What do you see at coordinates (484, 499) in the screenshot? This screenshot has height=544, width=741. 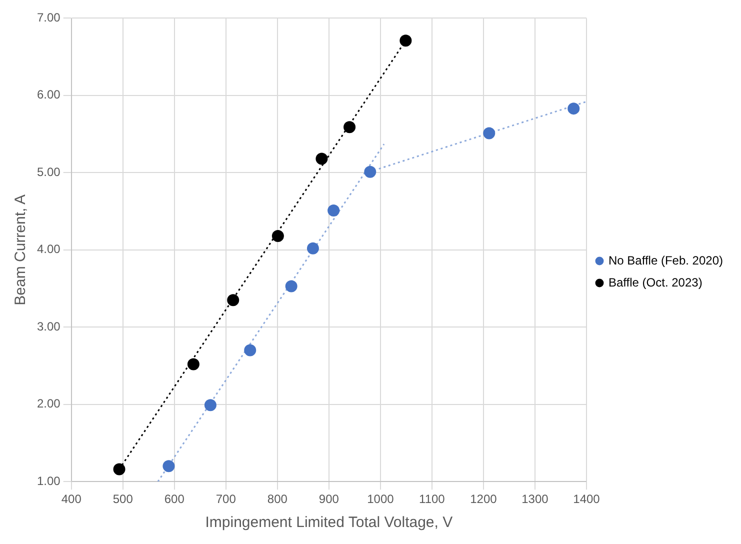 I see `x-tick-label: 1200` at bounding box center [484, 499].